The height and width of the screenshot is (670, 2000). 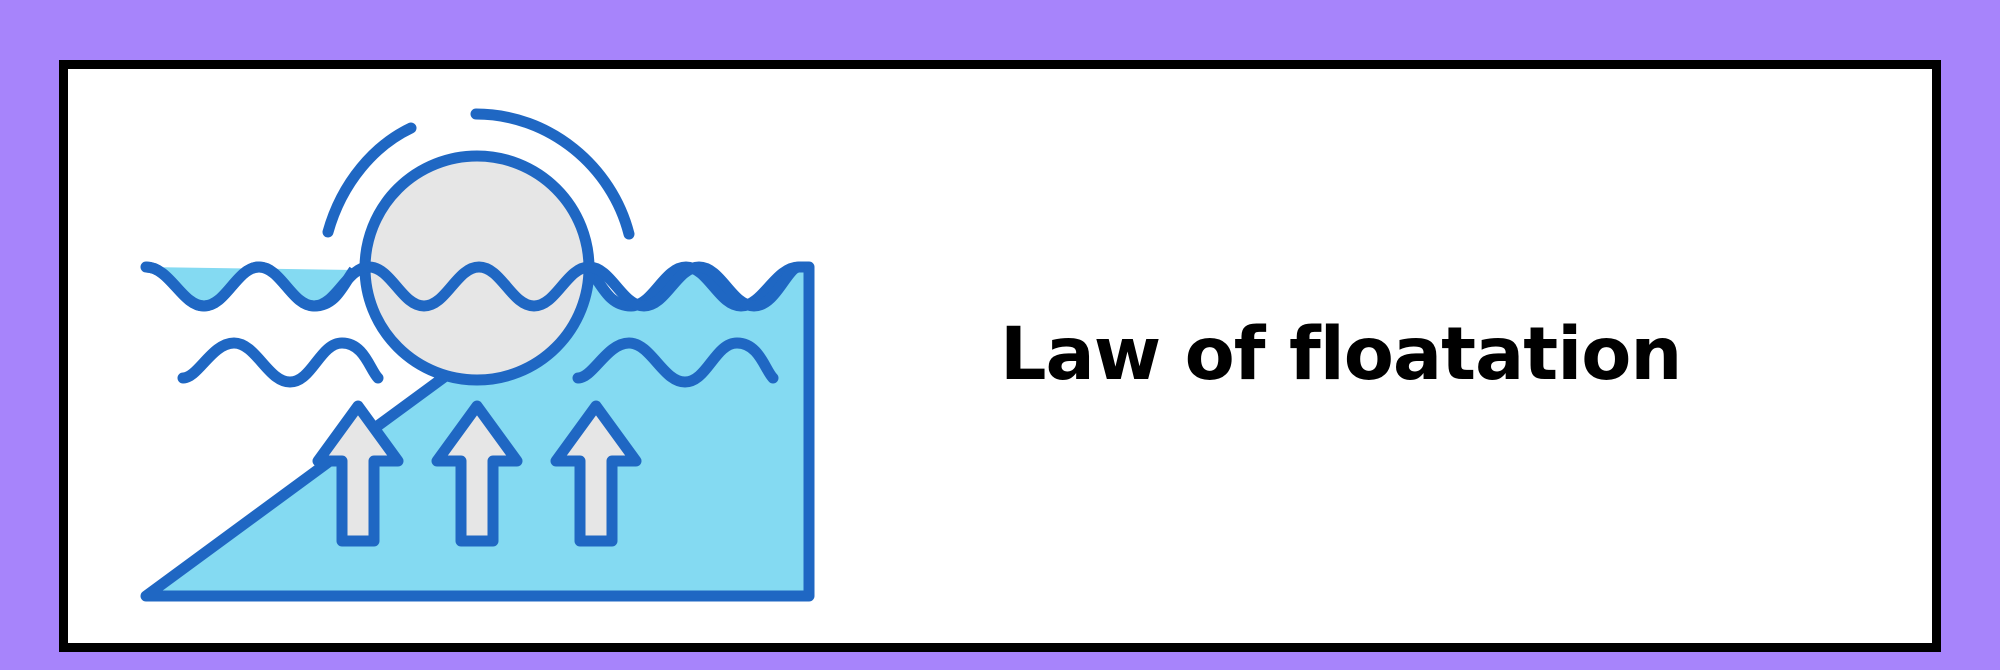 I want to click on page-title: Law of floatation, so click(x=1341, y=354).